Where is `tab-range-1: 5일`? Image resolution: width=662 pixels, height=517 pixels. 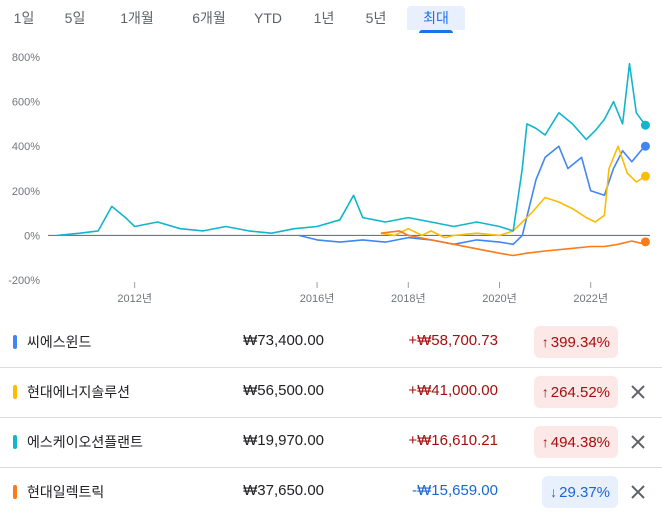
tab-range-1: 5일 is located at coordinates (75, 18).